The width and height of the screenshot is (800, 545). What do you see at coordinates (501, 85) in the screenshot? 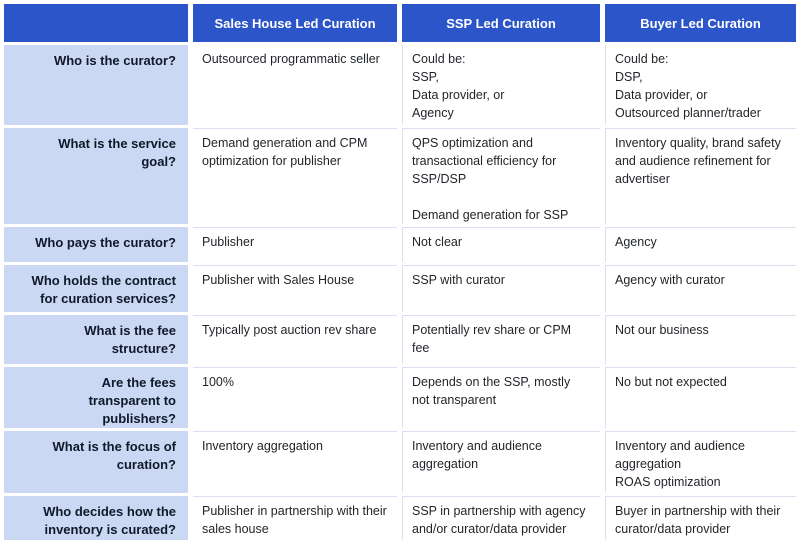
I see `cell-curator-ssp: Could be: SSP, Data provider, or Agency` at bounding box center [501, 85].